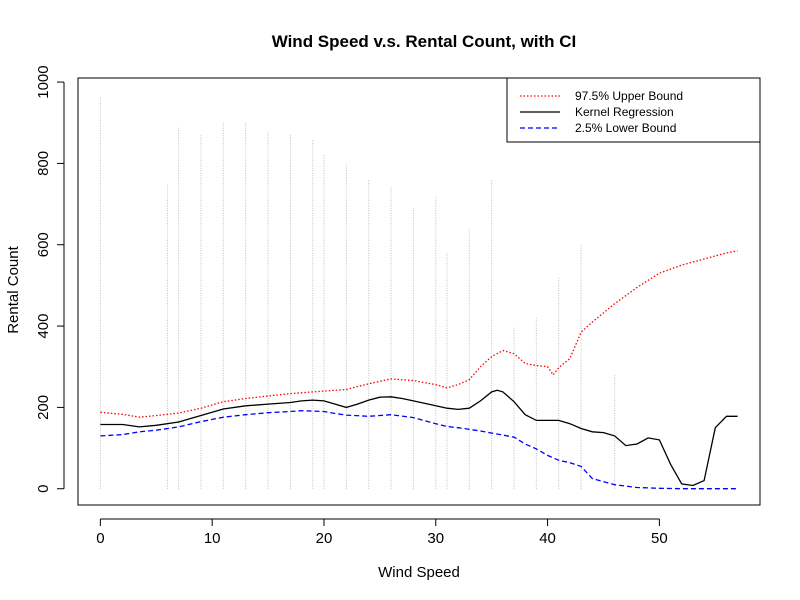  What do you see at coordinates (100, 538) in the screenshot?
I see `x-tick-label: 0` at bounding box center [100, 538].